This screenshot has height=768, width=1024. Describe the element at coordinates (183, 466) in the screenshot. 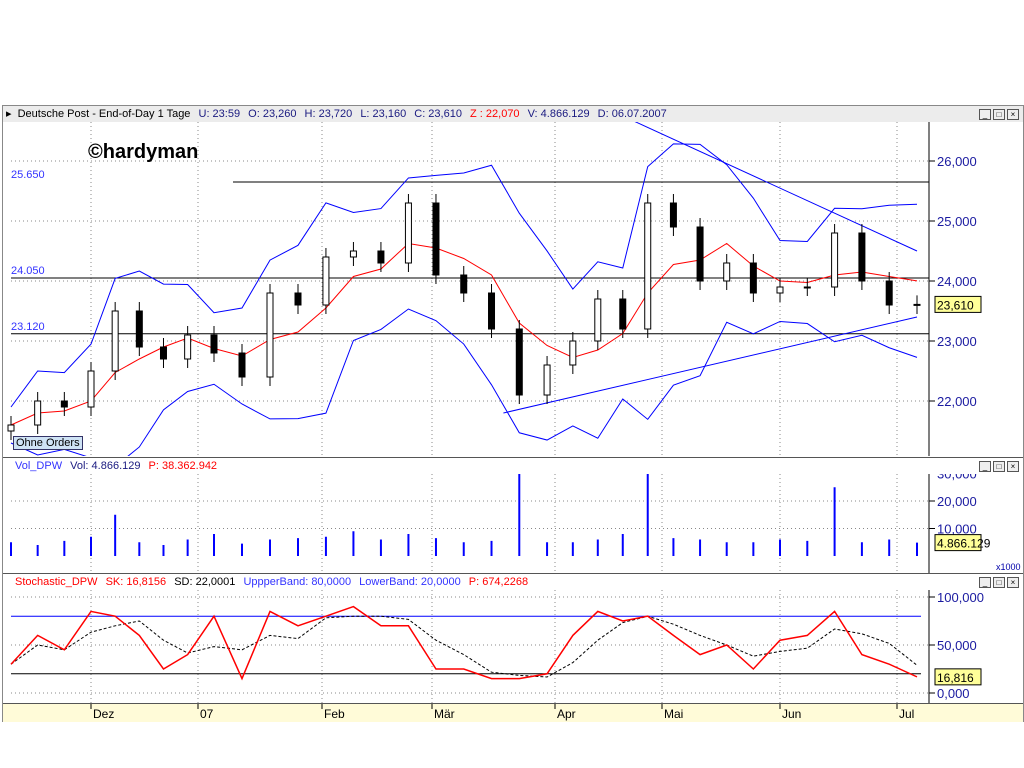

I see `volume-p: P: 38.362.942` at that location.